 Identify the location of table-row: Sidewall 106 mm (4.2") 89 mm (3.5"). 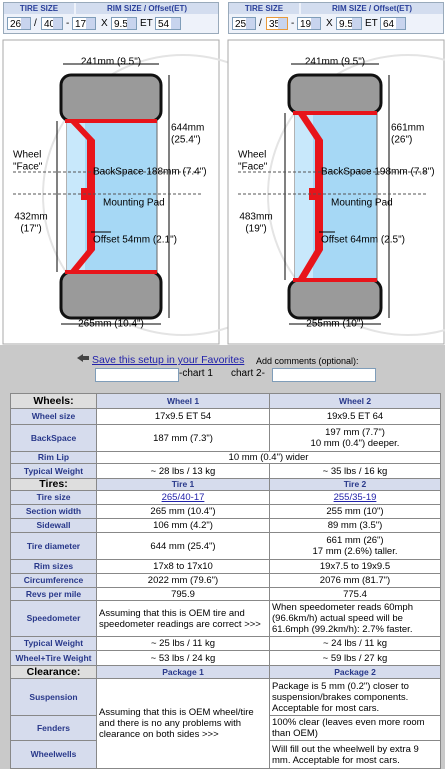
(225, 525).